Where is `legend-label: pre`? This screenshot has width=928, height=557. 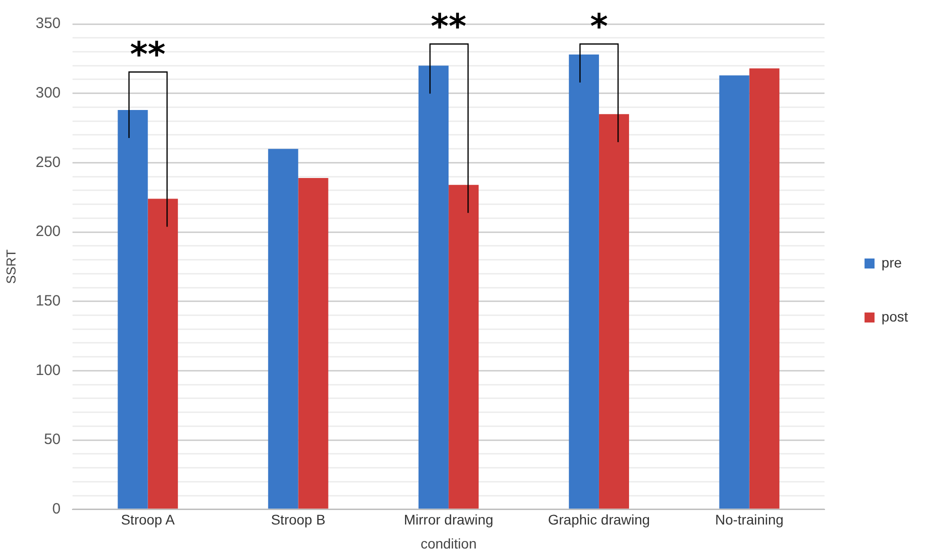 legend-label: pre is located at coordinates (892, 262).